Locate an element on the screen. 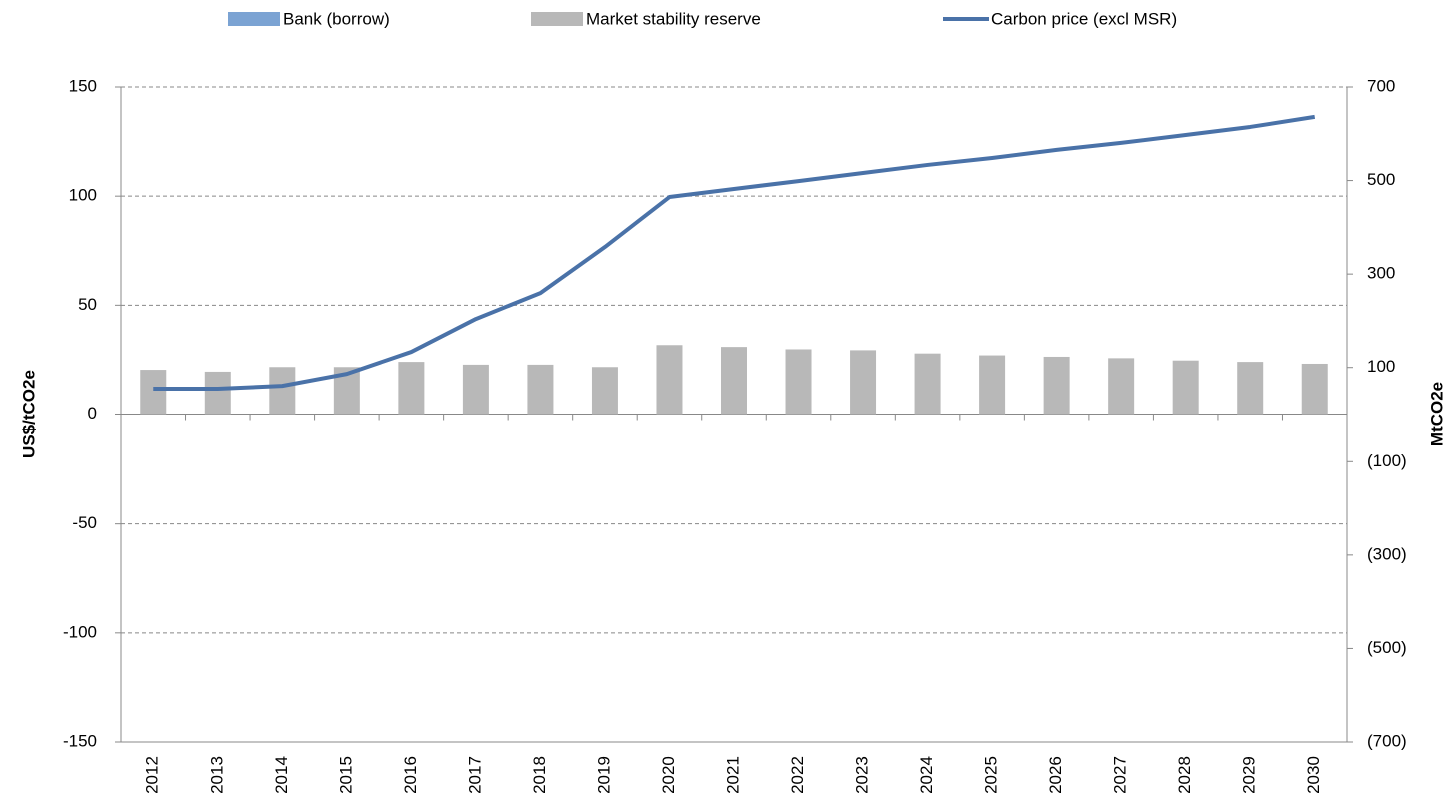 This screenshot has height=812, width=1451. y2-tick-label: 100 is located at coordinates (1381, 366).